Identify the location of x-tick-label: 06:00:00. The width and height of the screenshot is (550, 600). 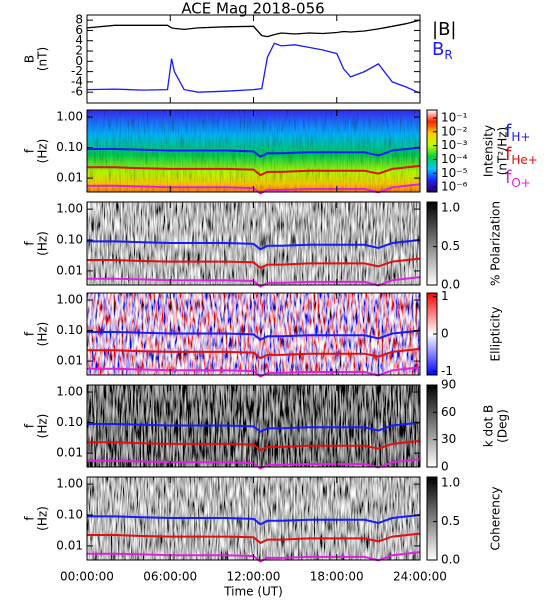
(170, 577).